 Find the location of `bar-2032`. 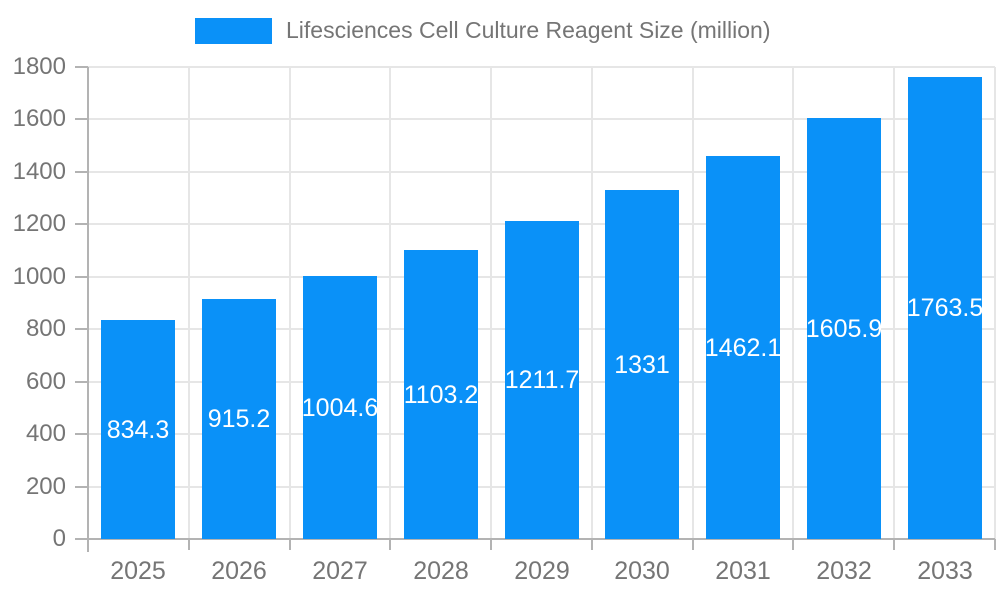

bar-2032 is located at coordinates (844, 328).